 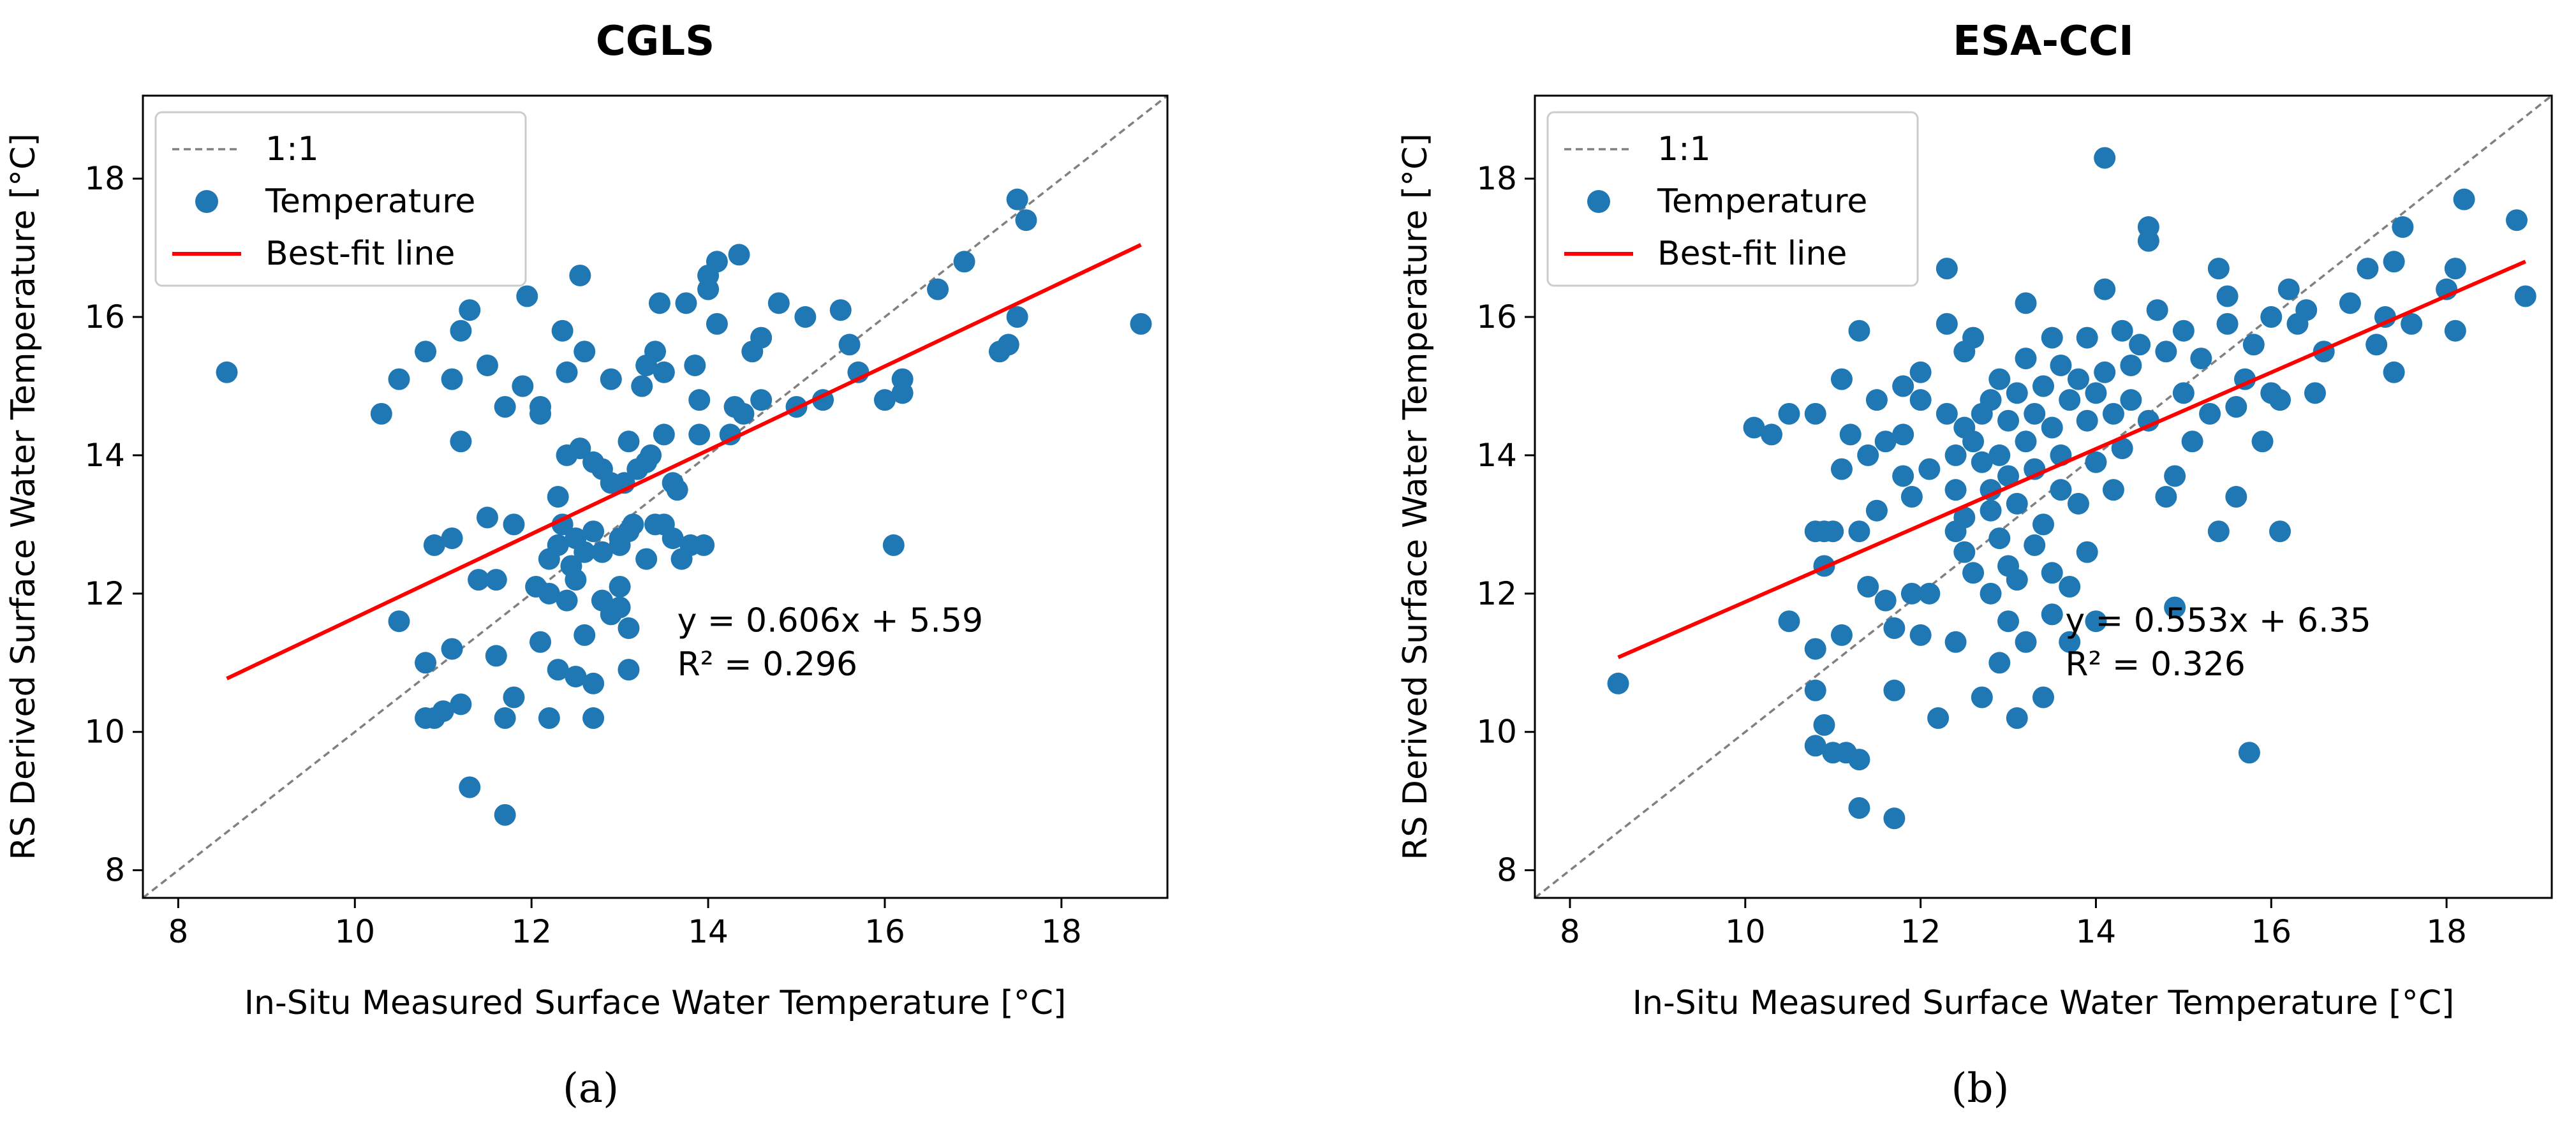 I want to click on panel-caption: (a), so click(x=591, y=1088).